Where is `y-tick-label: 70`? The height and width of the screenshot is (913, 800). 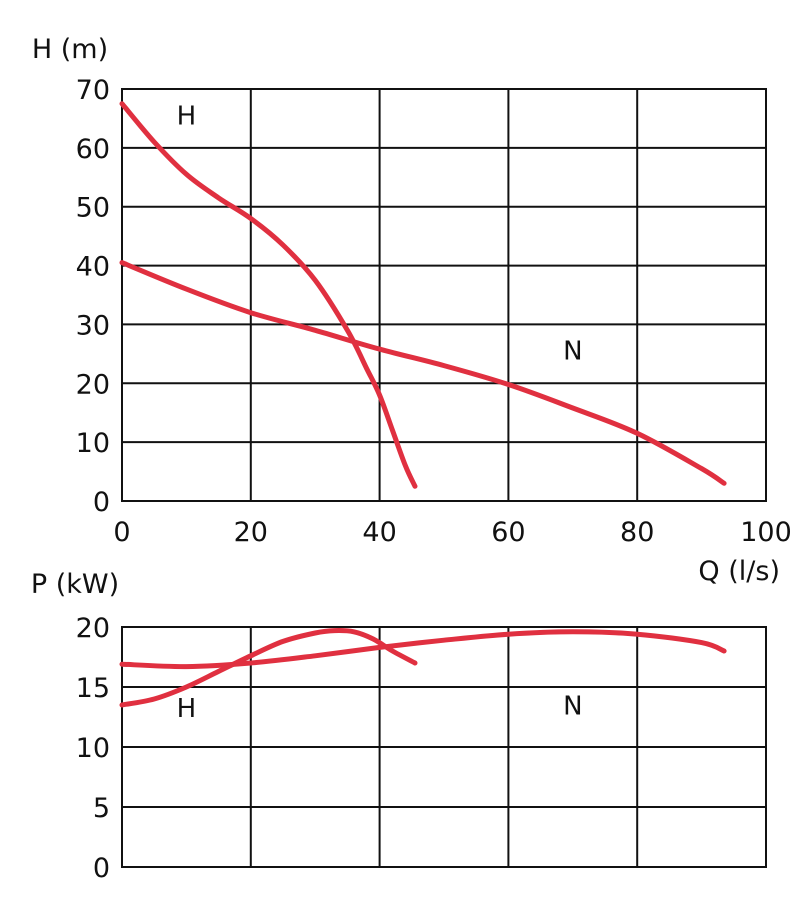
y-tick-label: 70 is located at coordinates (93, 90).